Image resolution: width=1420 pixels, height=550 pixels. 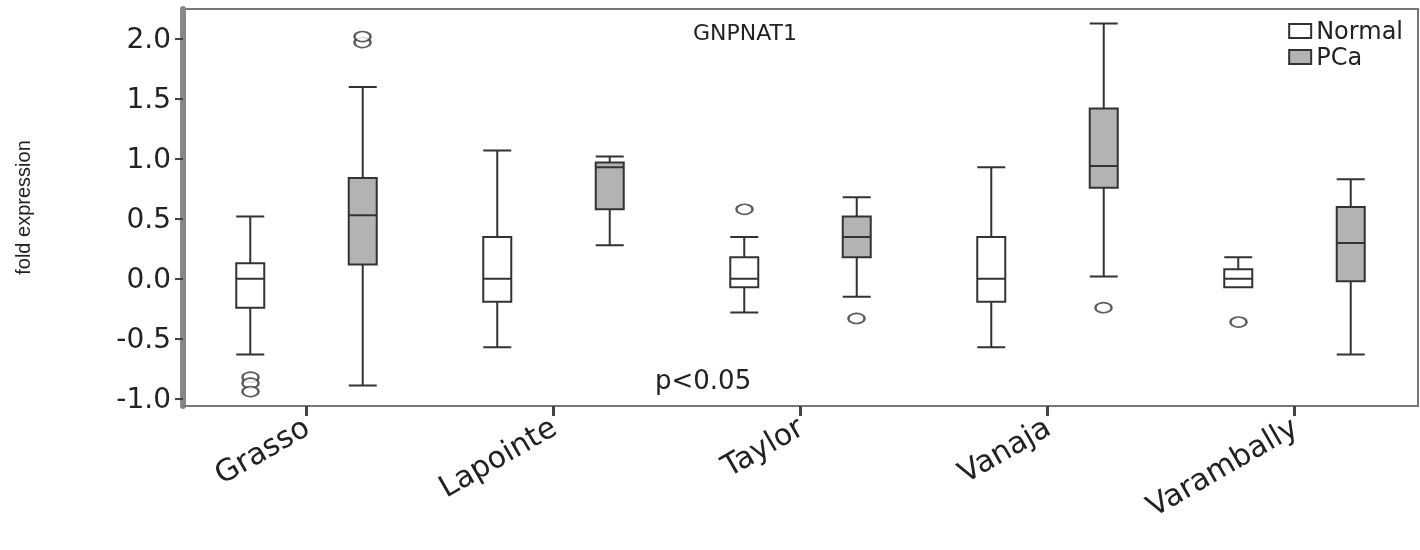 I want to click on text: GNPNAT1, so click(x=745, y=32).